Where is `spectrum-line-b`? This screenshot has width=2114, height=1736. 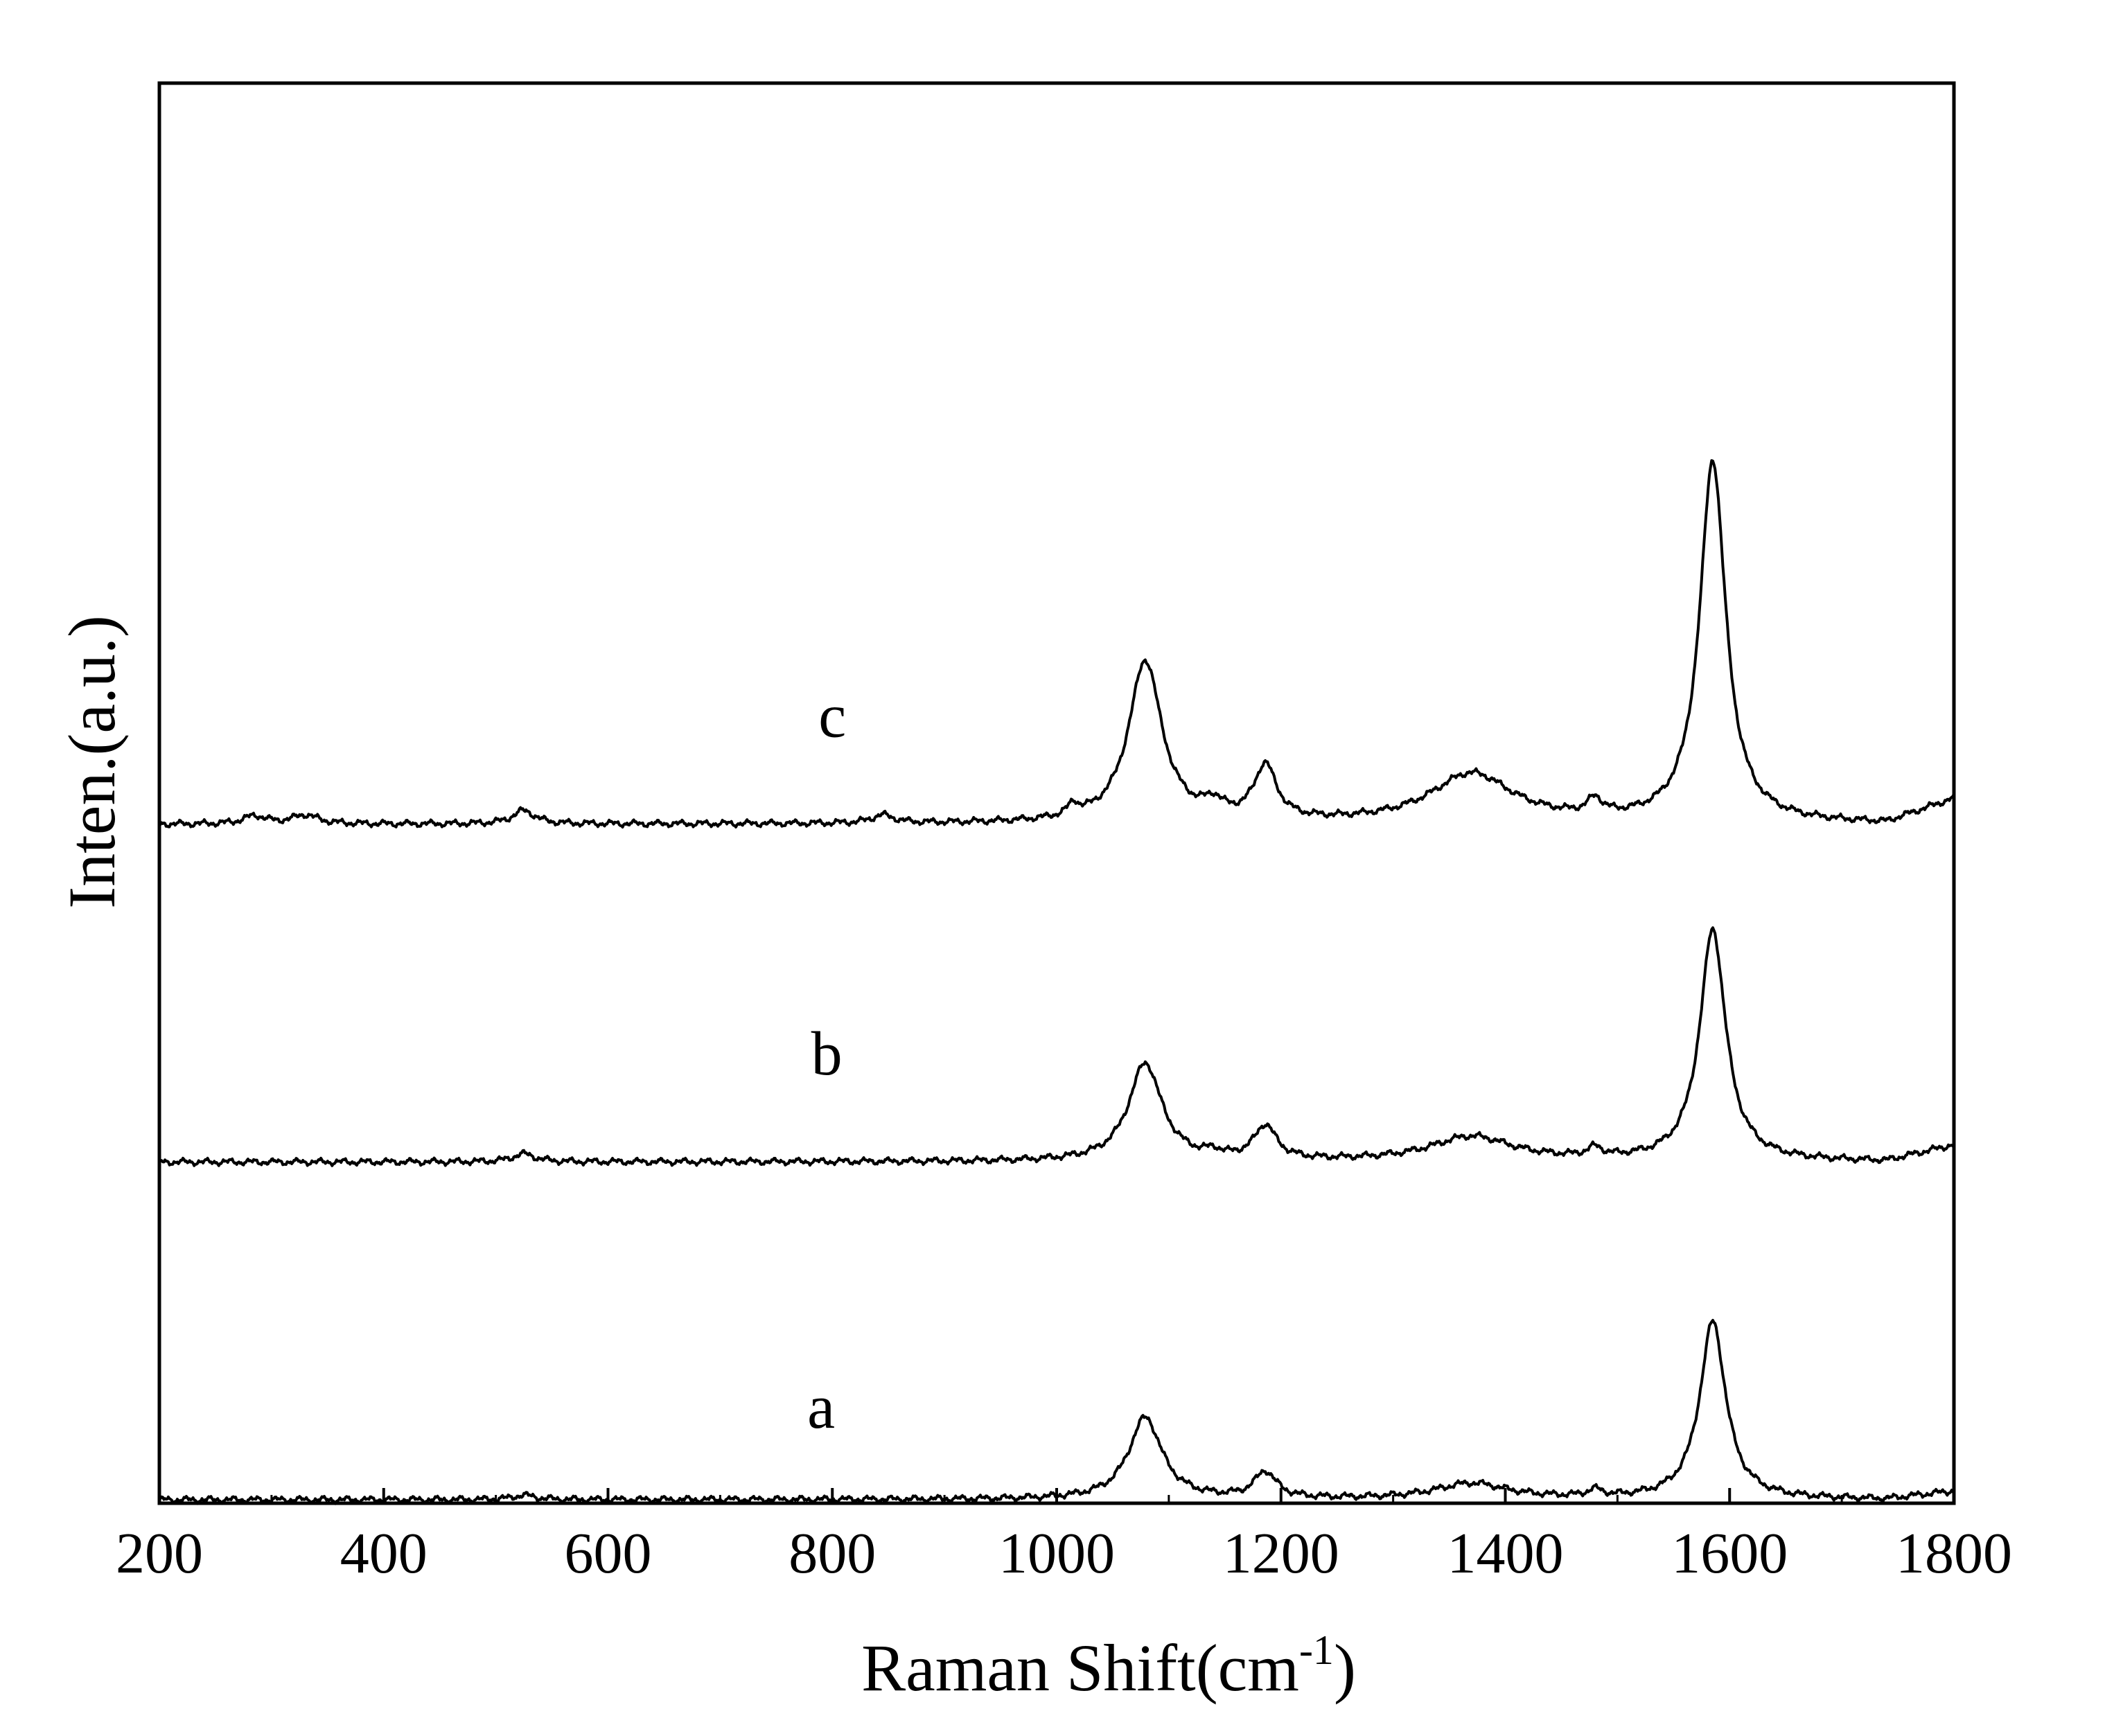 spectrum-line-b is located at coordinates (1057, 1046).